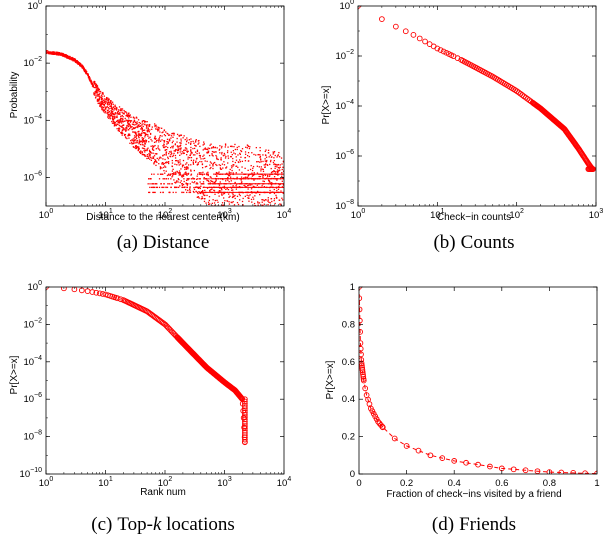 This screenshot has width=607, height=542. I want to click on x-tick-label: 103, so click(224, 482).